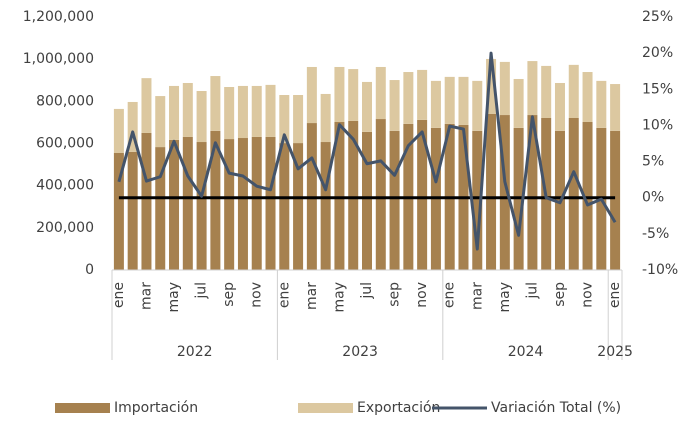  What do you see at coordinates (556, 408) in the screenshot?
I see `legend-label: Variación Total (%)` at bounding box center [556, 408].